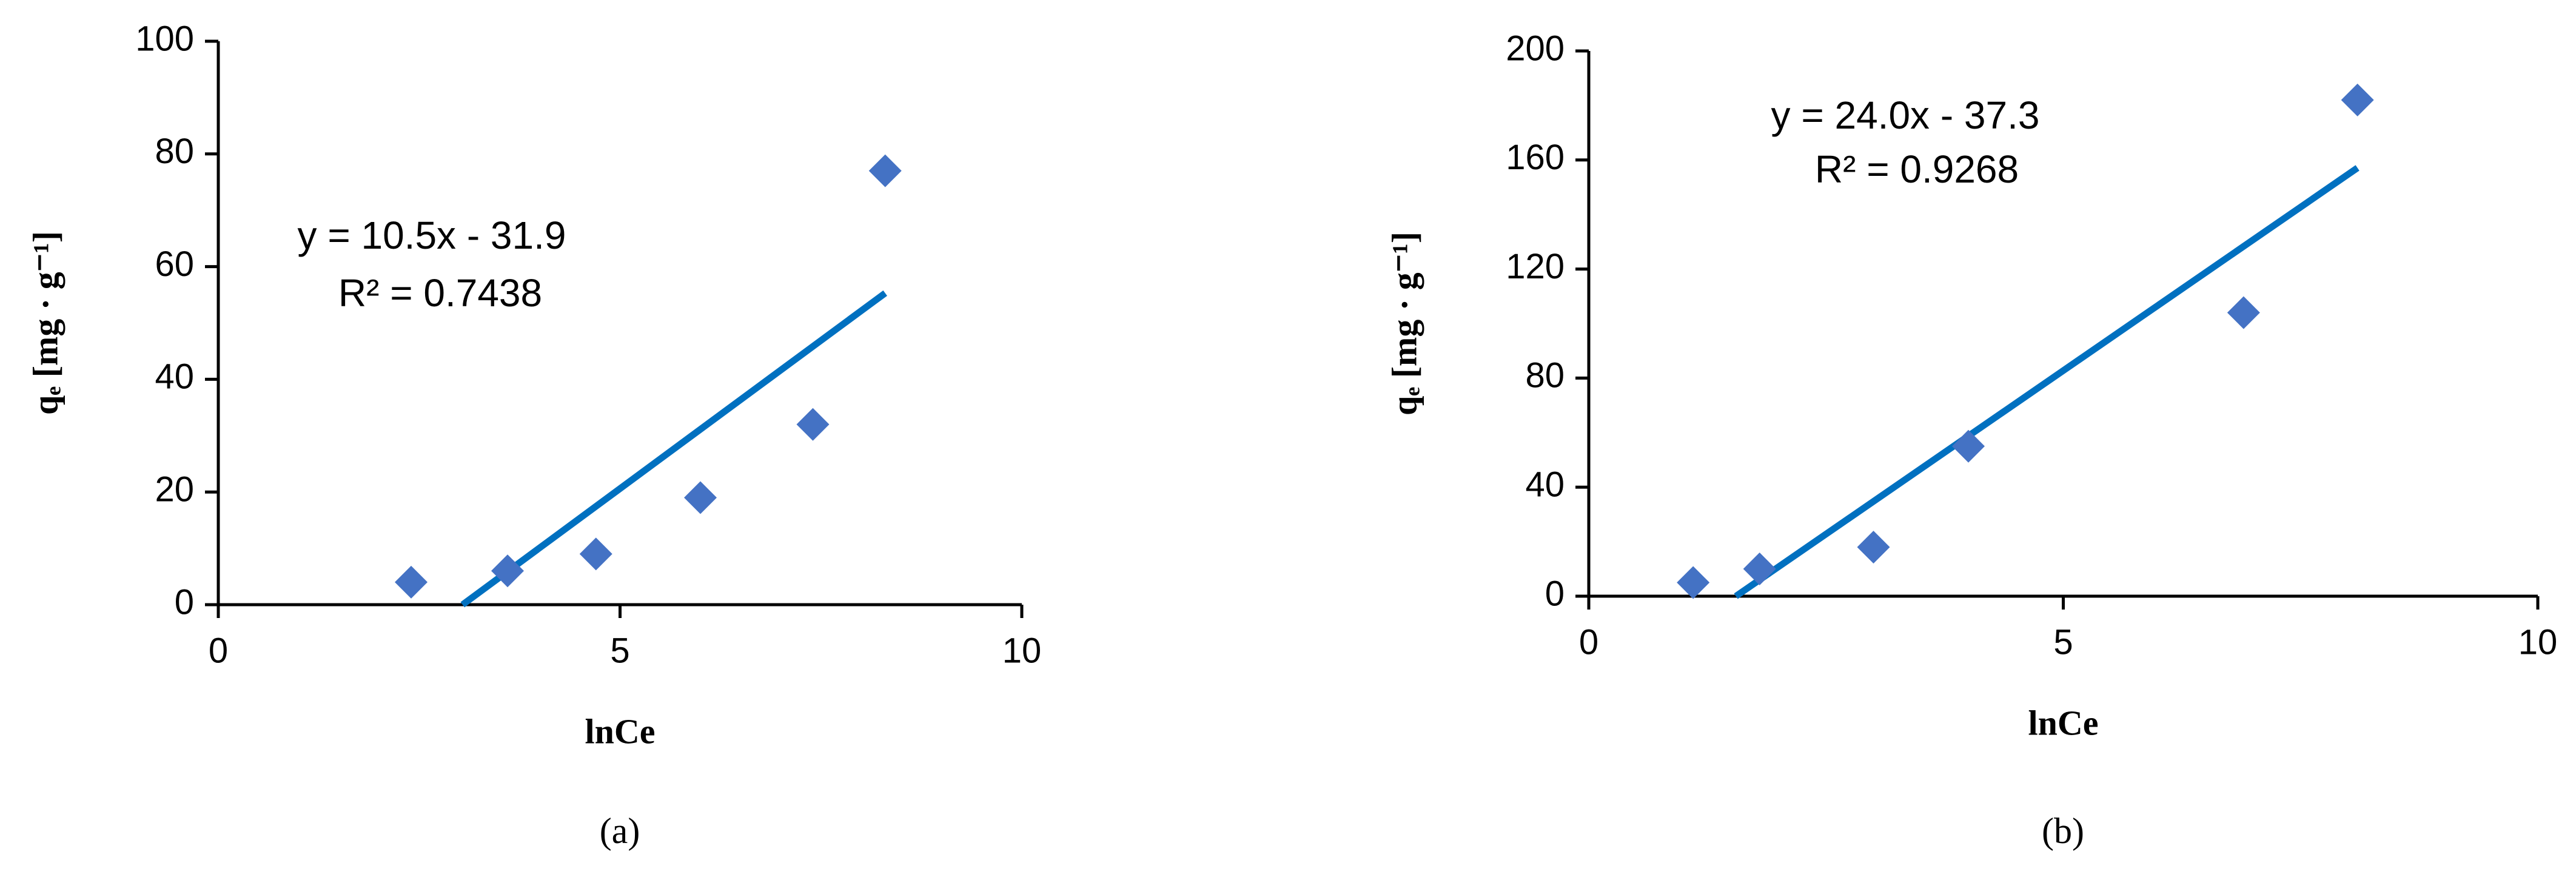  Describe the element at coordinates (1535, 48) in the screenshot. I see `y-tick-label: 200` at that location.